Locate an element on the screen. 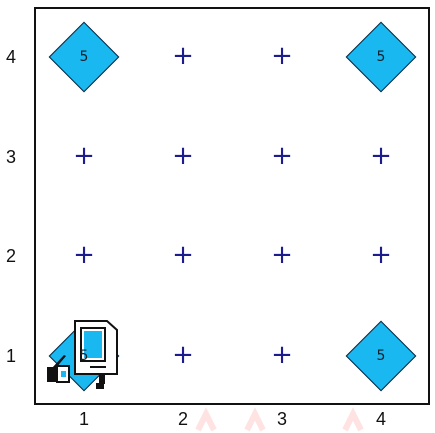 This screenshot has height=433, width=435. x-axis-label: 4 is located at coordinates (381, 419).